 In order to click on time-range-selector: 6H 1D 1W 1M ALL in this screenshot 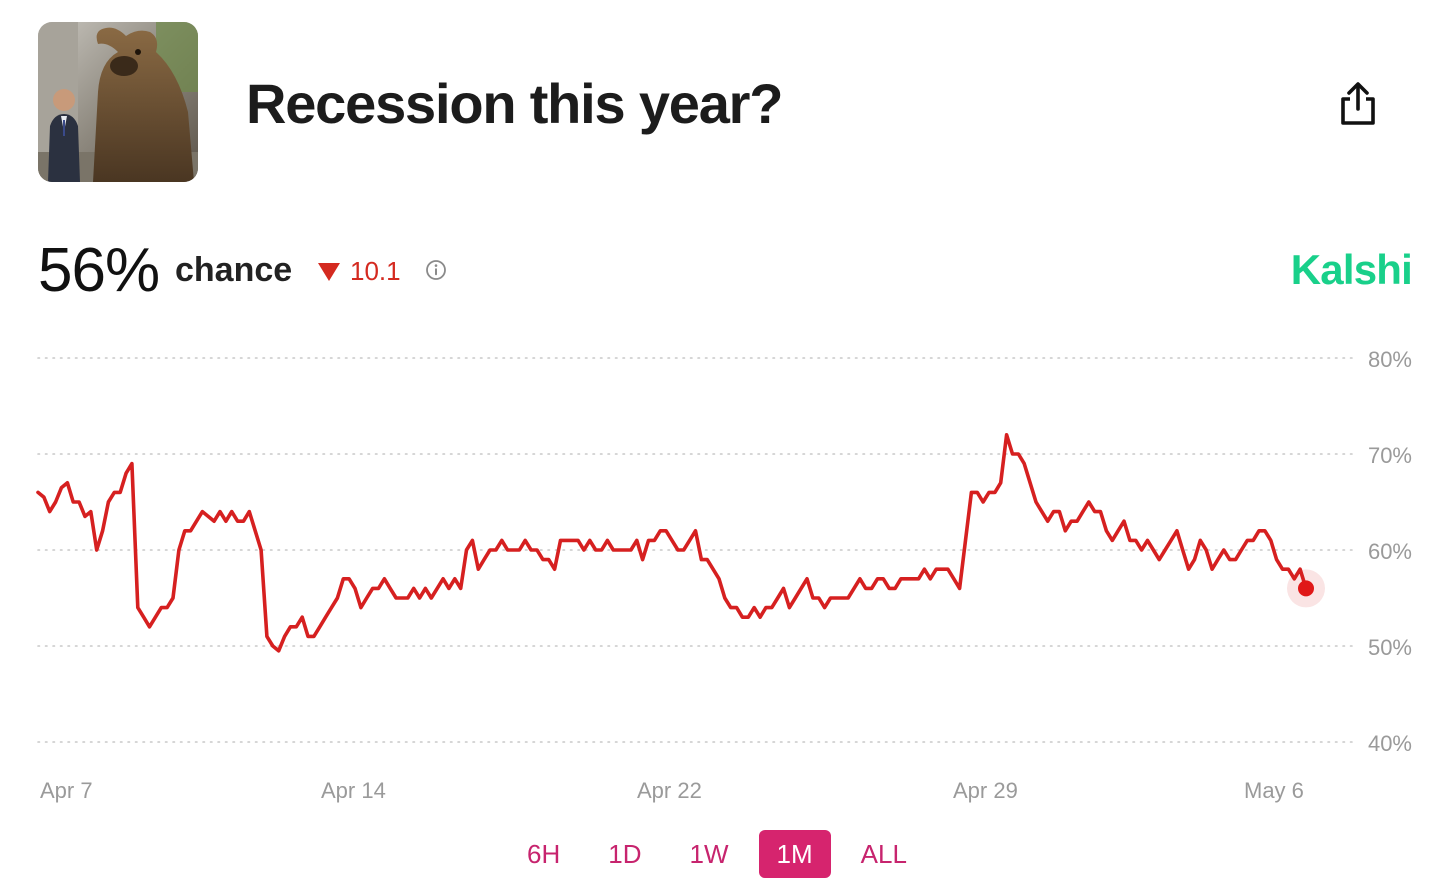, I will do `click(717, 854)`.